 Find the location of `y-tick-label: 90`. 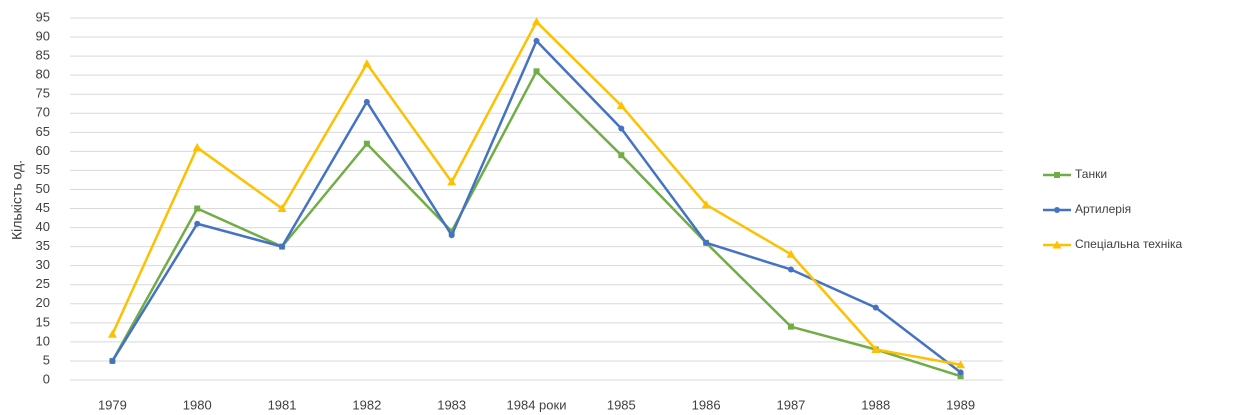

y-tick-label: 90 is located at coordinates (43, 35).